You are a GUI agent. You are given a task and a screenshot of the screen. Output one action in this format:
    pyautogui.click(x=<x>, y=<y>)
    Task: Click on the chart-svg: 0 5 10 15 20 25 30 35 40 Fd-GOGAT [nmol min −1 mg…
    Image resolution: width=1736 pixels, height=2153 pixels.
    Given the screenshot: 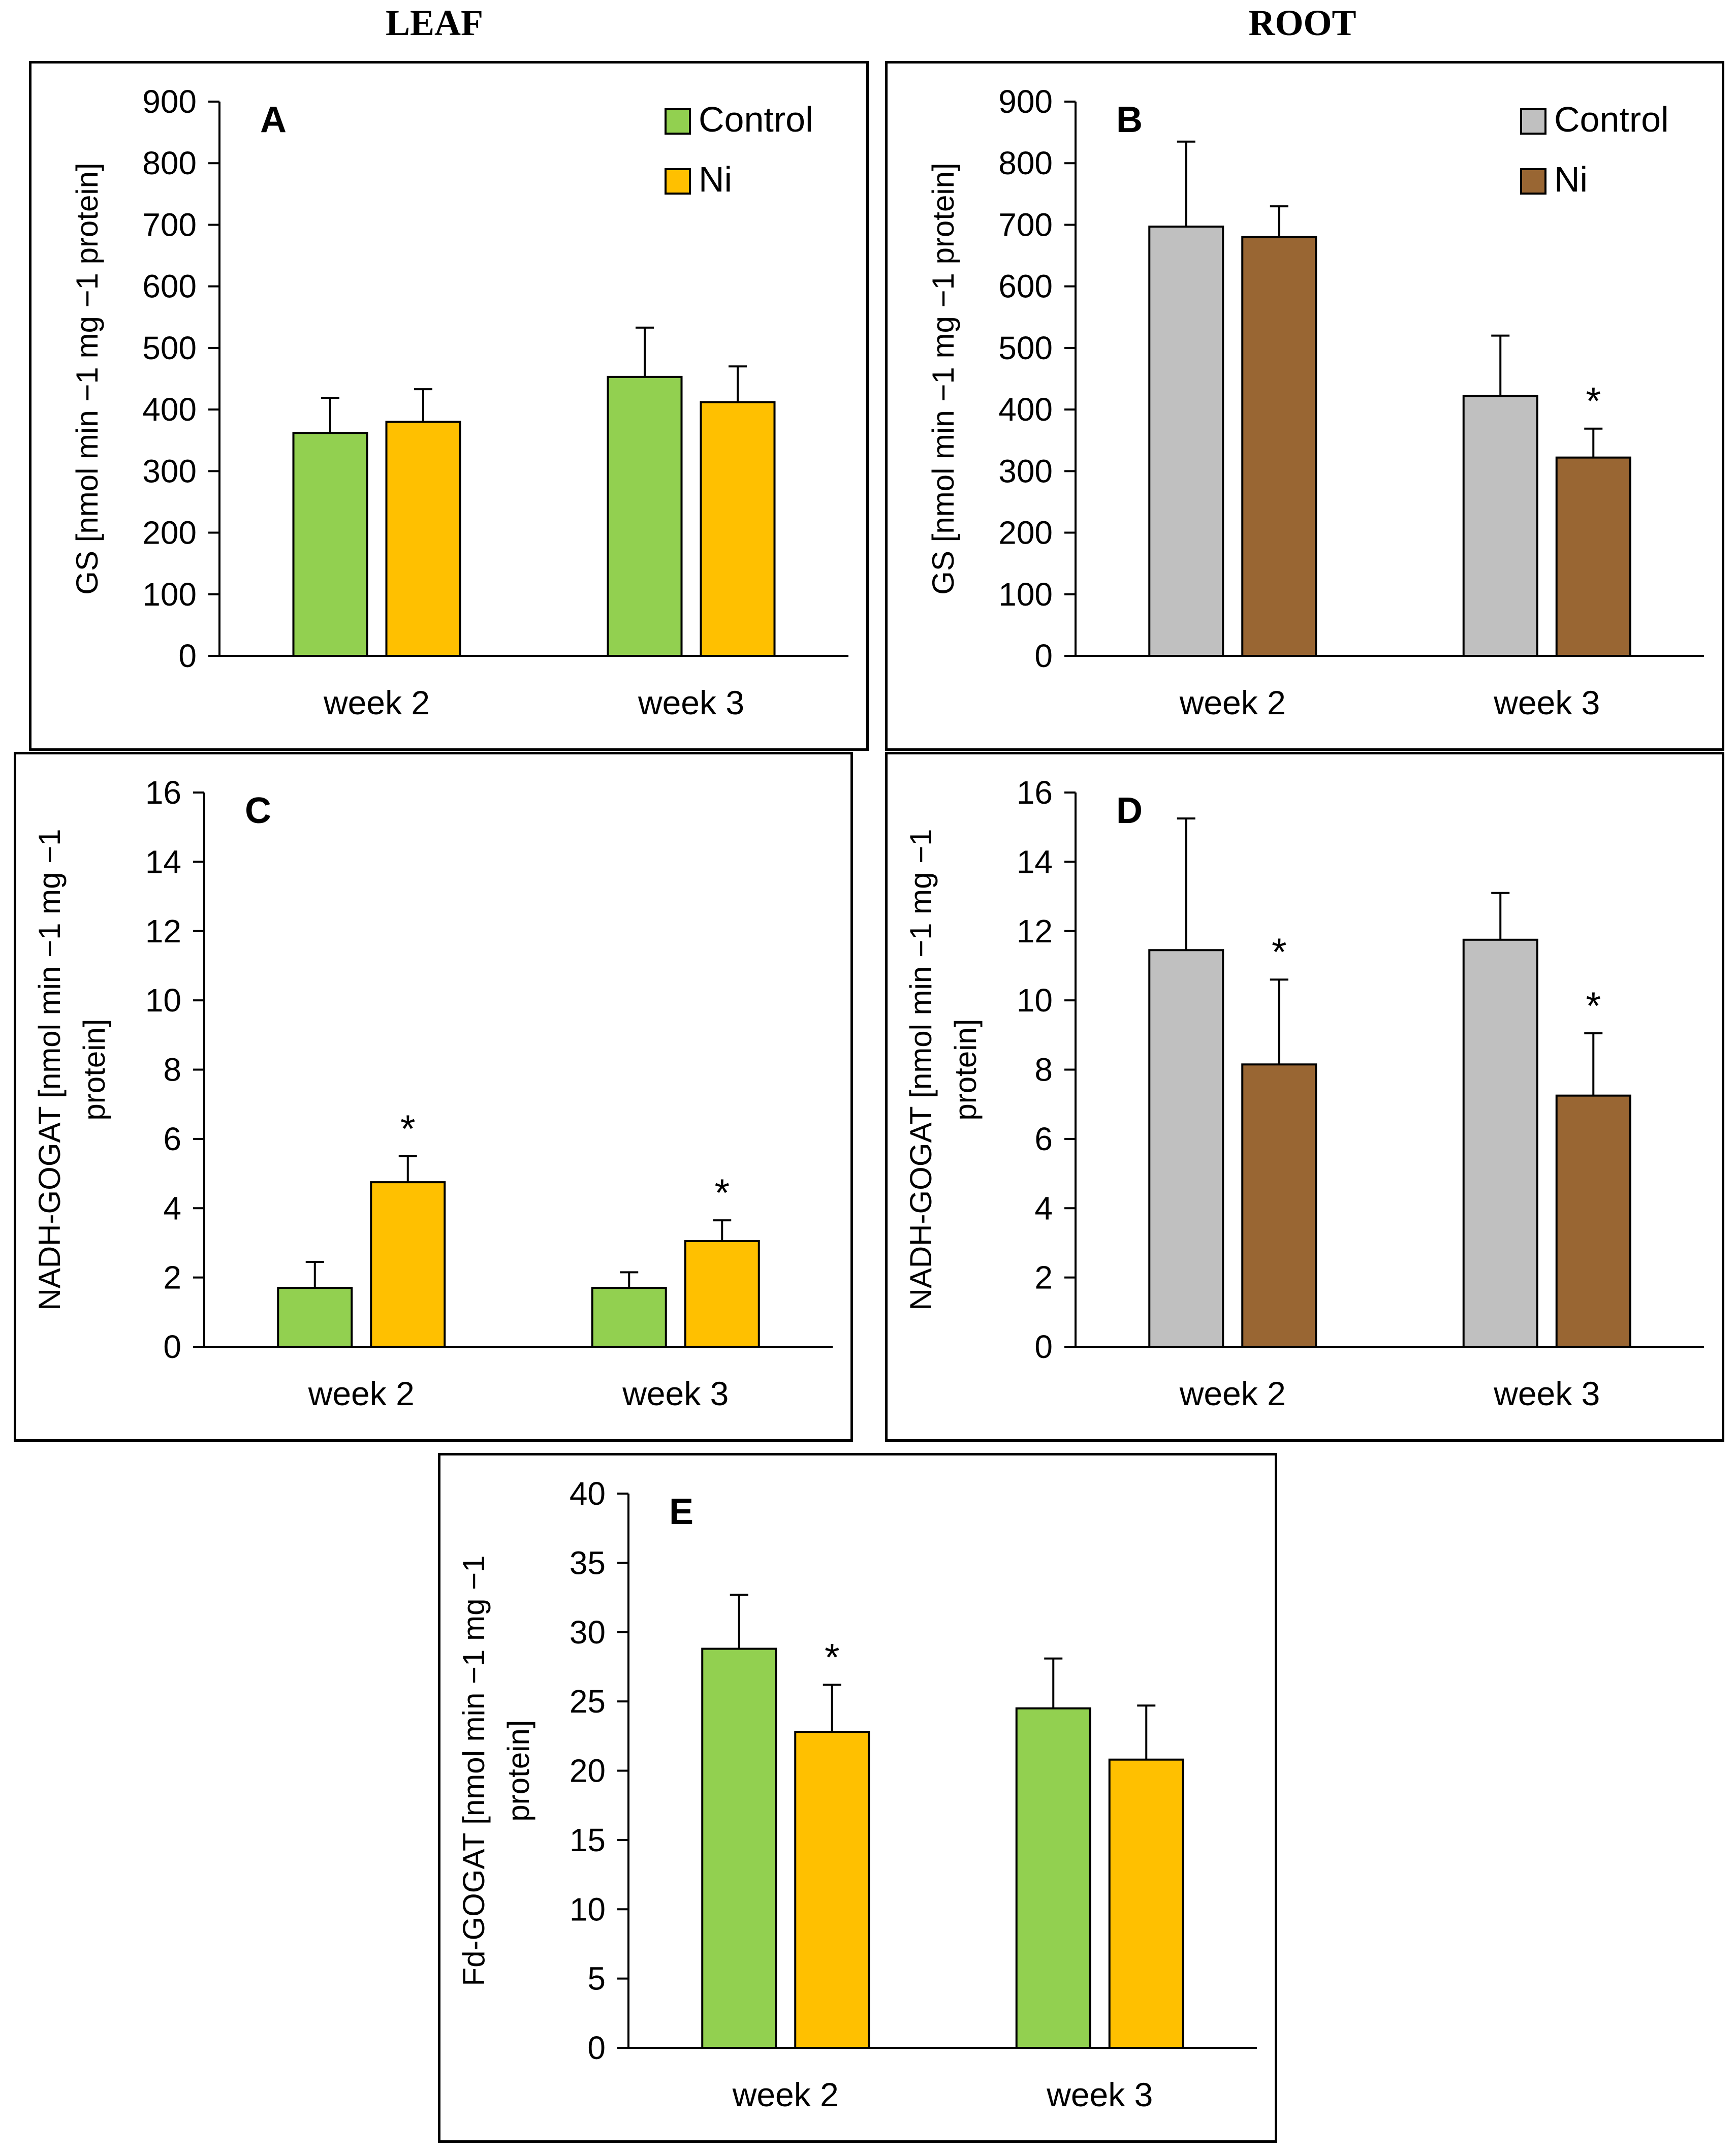 What is the action you would take?
    pyautogui.click(x=857, y=1794)
    